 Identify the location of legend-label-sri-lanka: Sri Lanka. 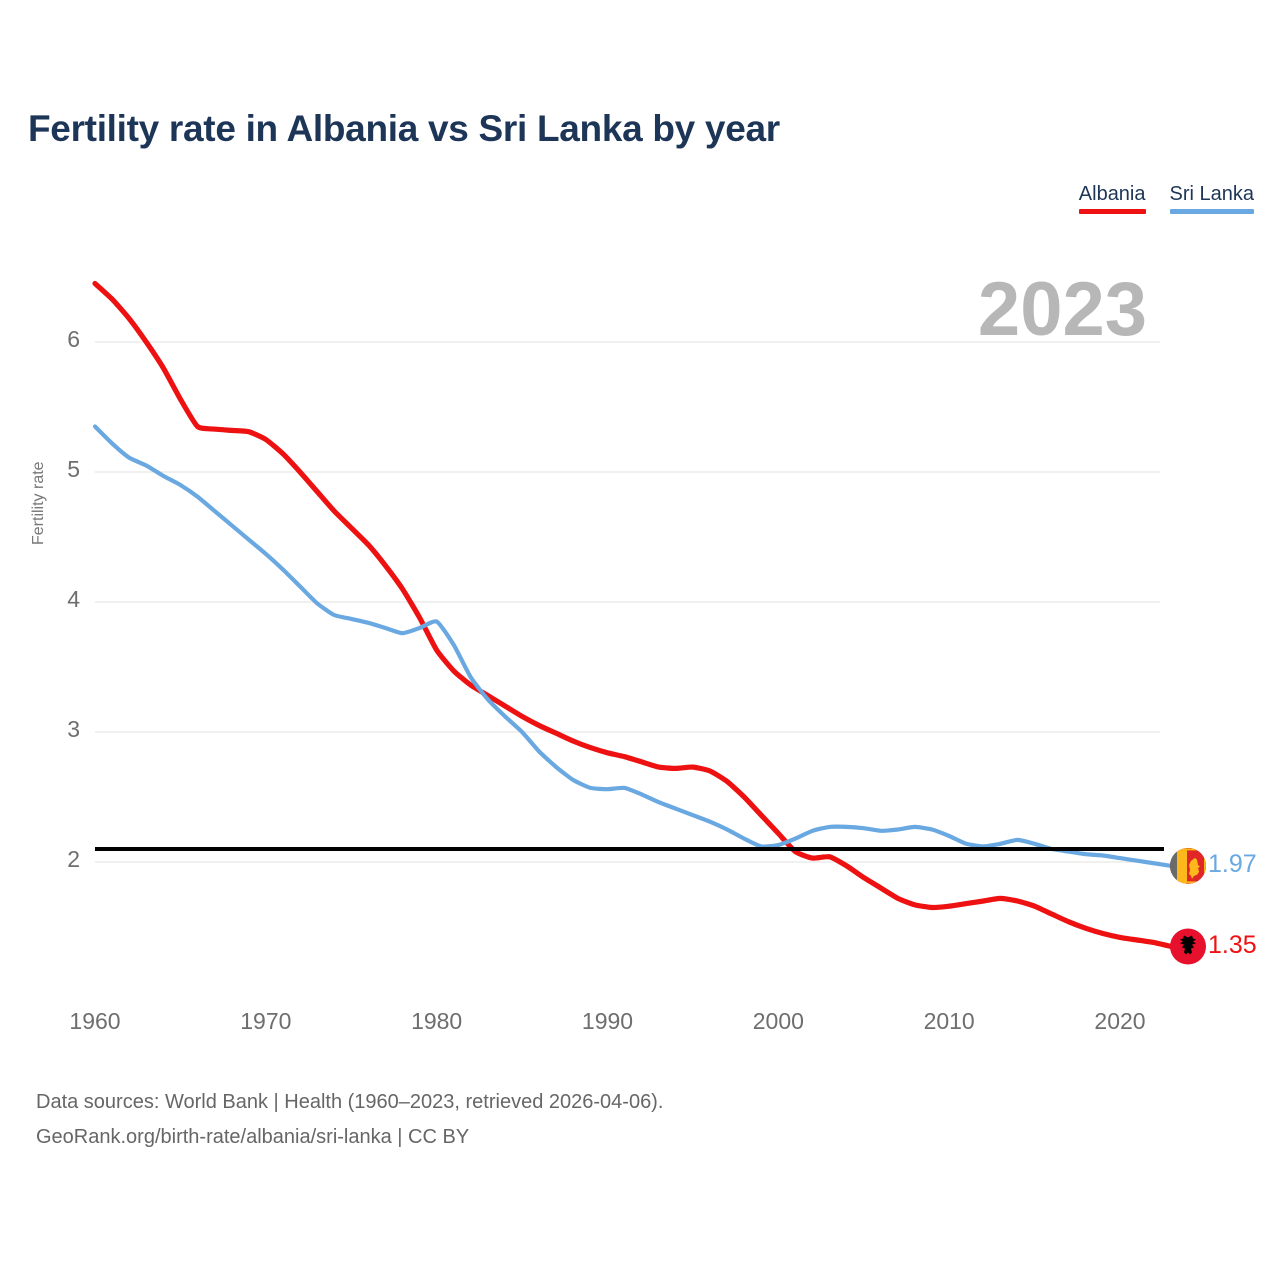
(1212, 194).